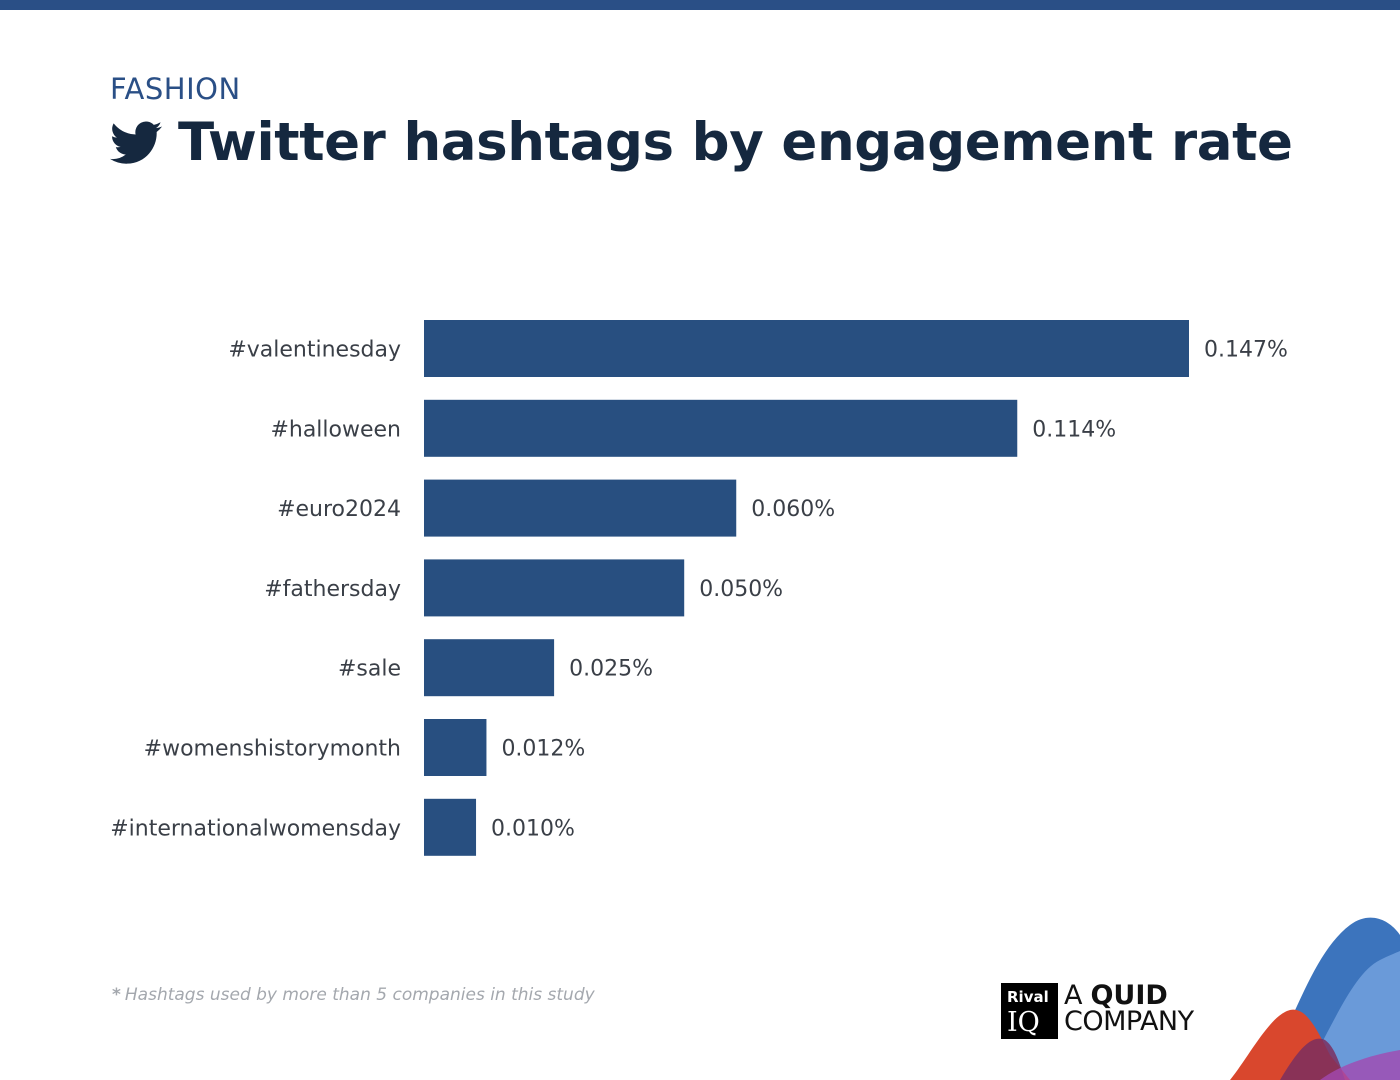  Describe the element at coordinates (1129, 1021) in the screenshot. I see `tagline-company: COMPANY` at that location.